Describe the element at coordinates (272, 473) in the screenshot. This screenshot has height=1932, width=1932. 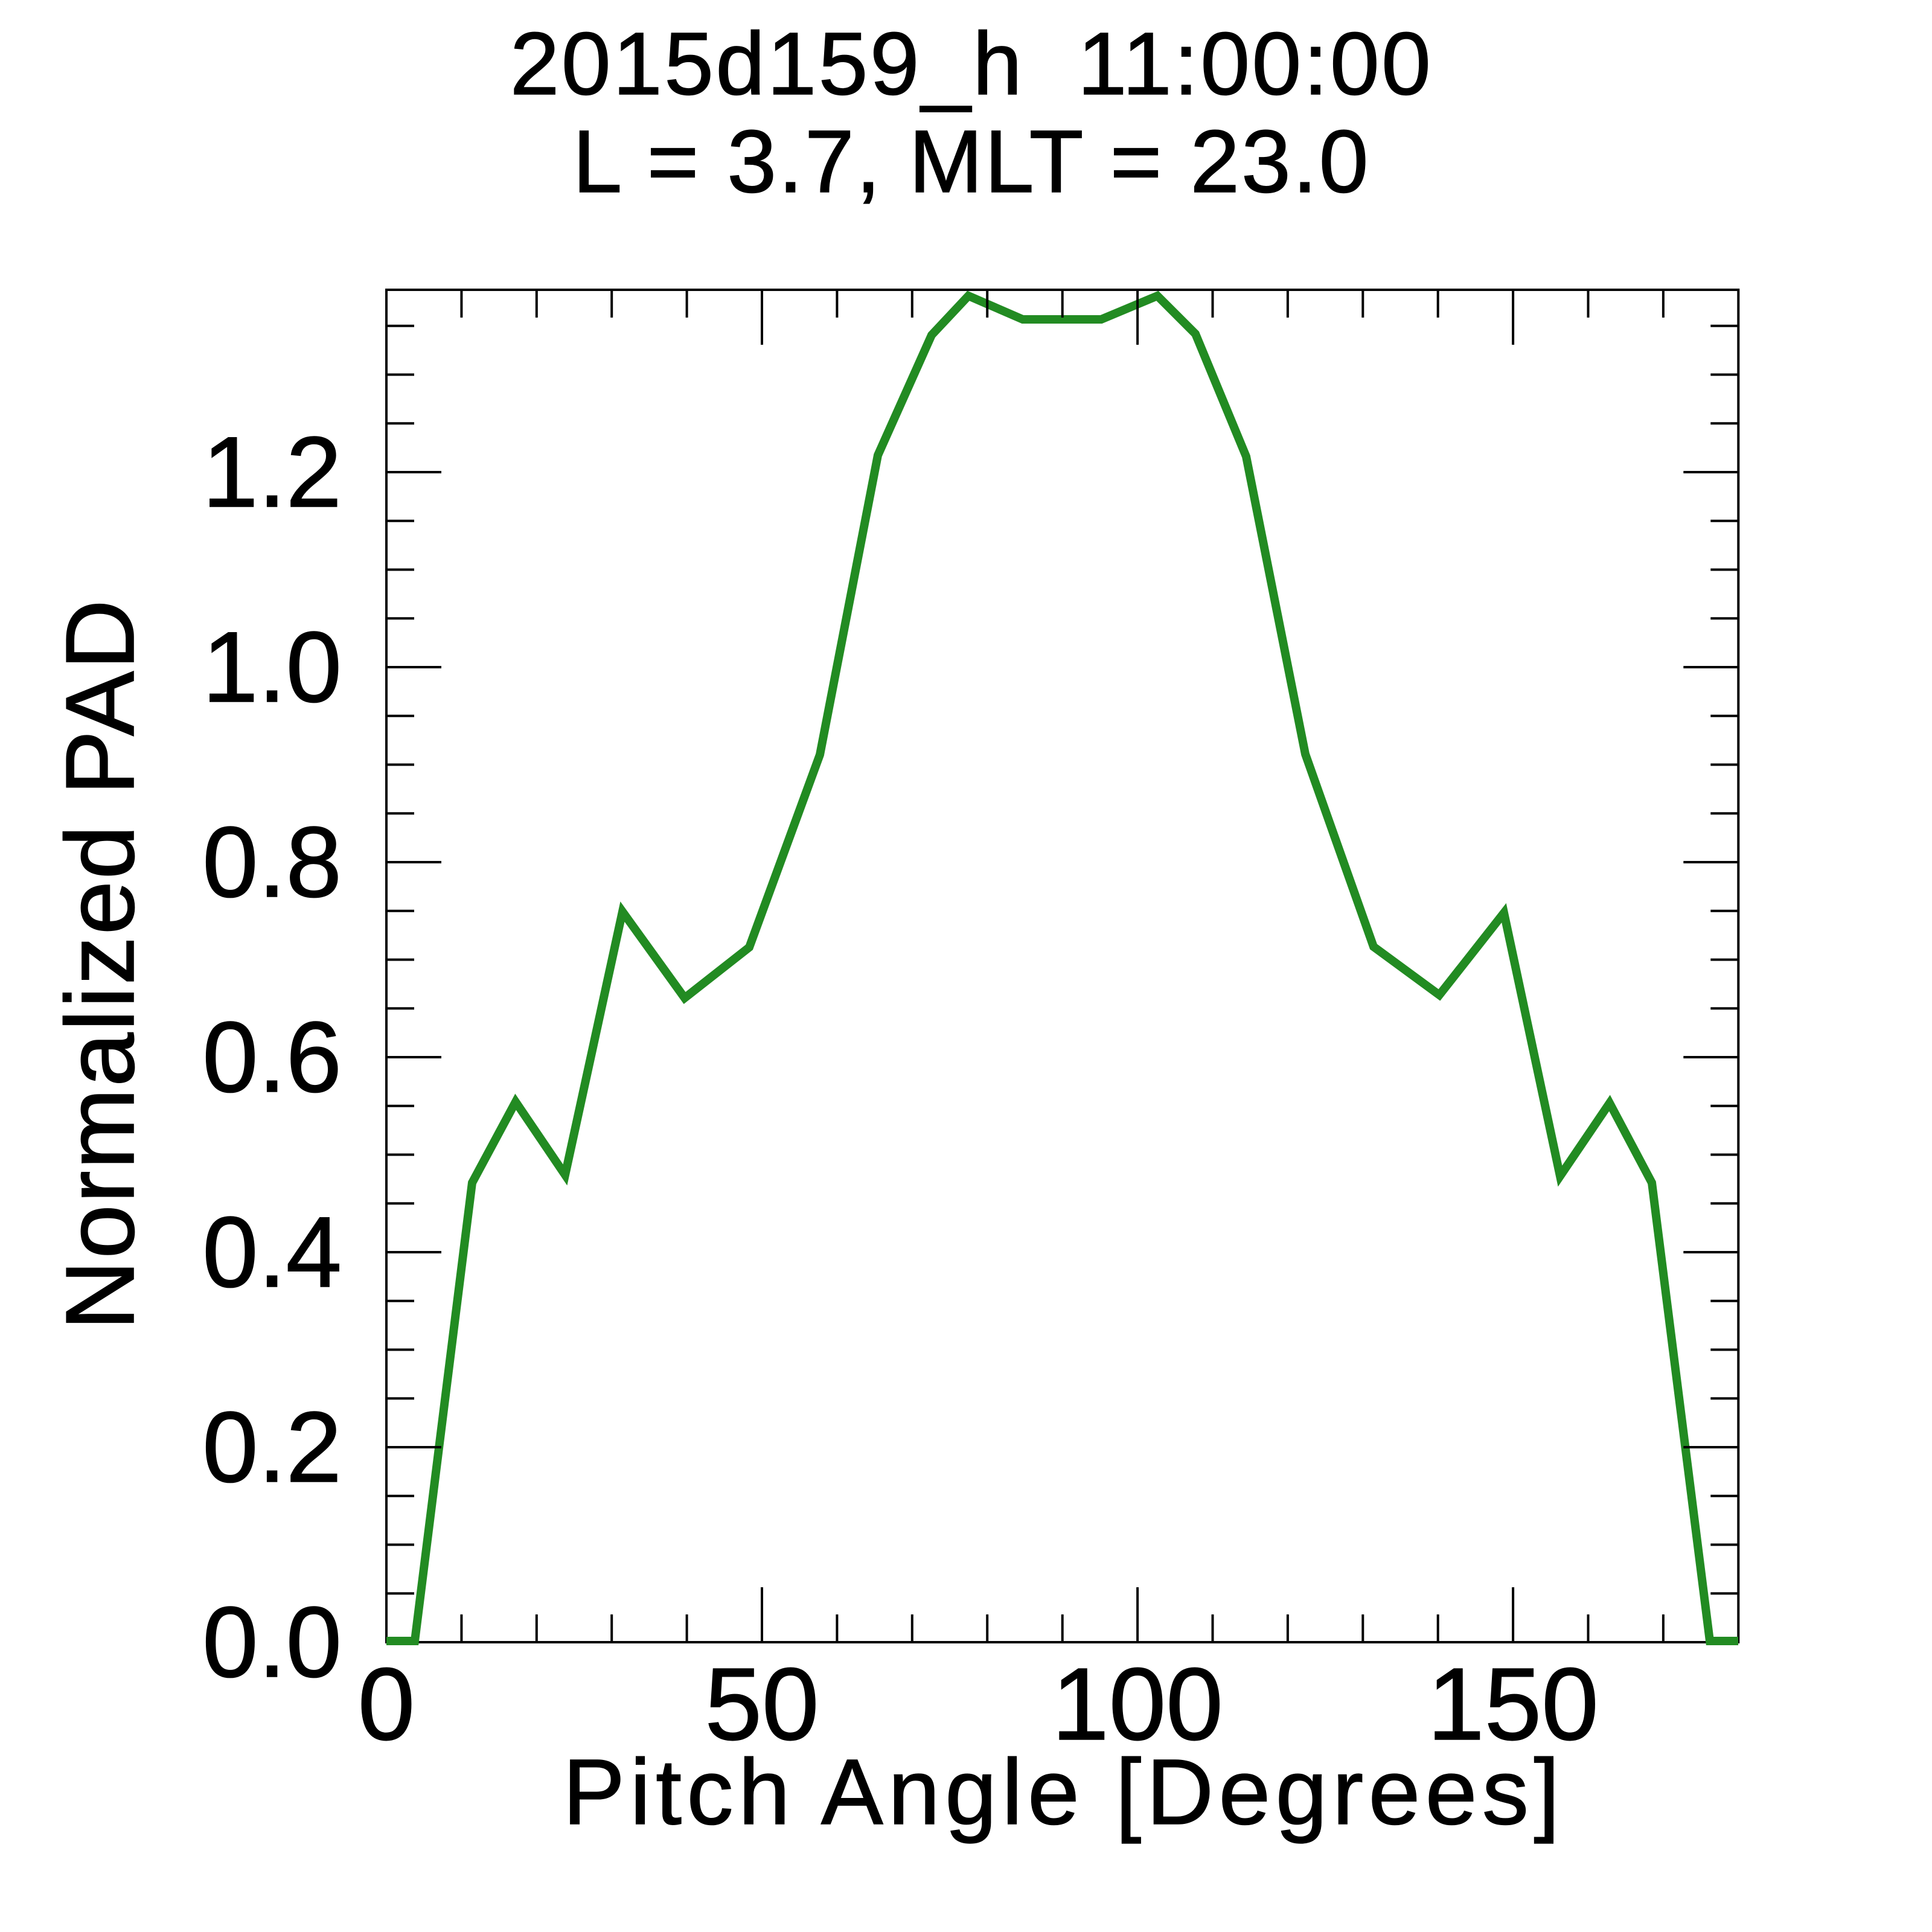
I see `svg-text: 1.2` at that location.